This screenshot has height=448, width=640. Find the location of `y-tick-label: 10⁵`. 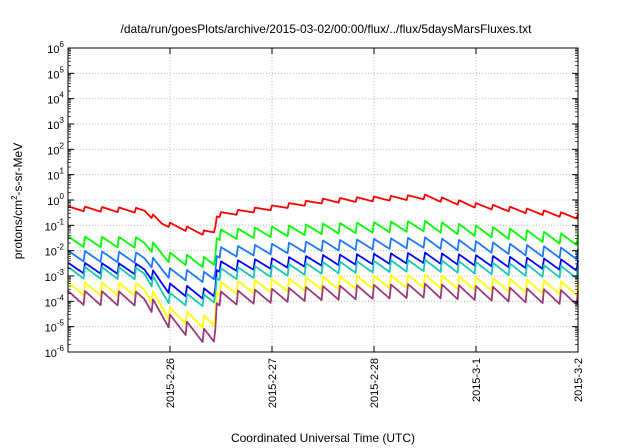

y-tick-label: 10⁵ is located at coordinates (55, 73).